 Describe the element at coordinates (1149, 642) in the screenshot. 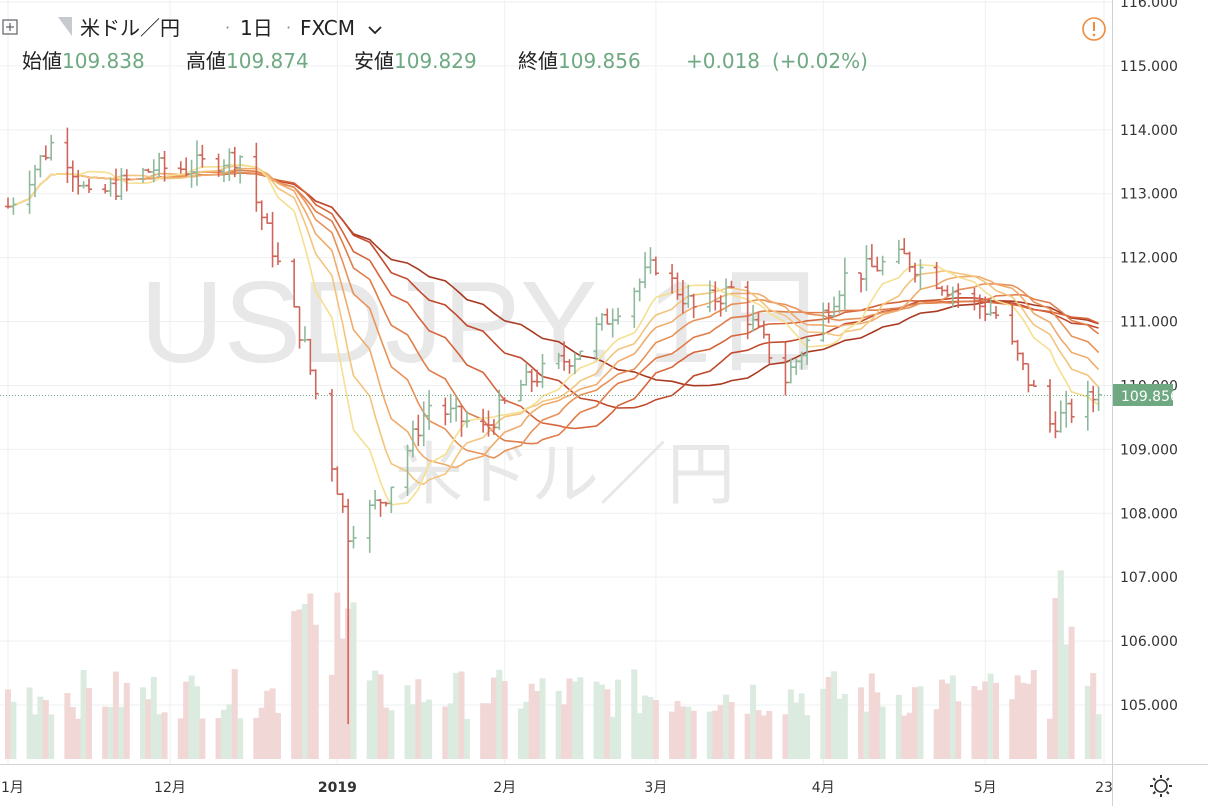

I see `price-tick-label: 106.000` at that location.